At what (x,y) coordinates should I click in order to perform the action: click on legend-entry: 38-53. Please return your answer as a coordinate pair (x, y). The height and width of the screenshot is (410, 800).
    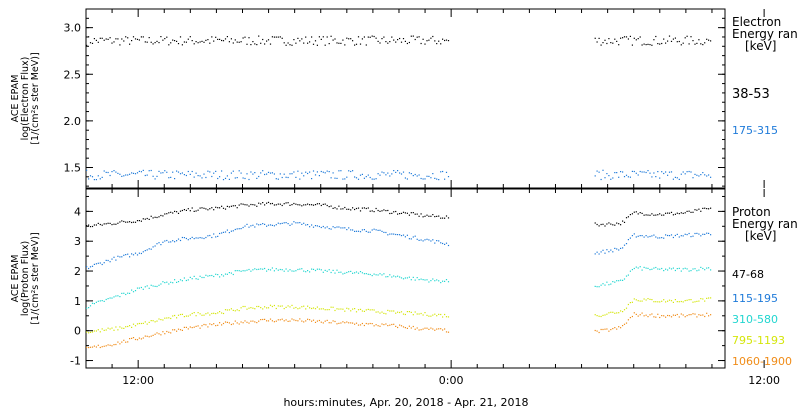
    Looking at the image, I should click on (751, 94).